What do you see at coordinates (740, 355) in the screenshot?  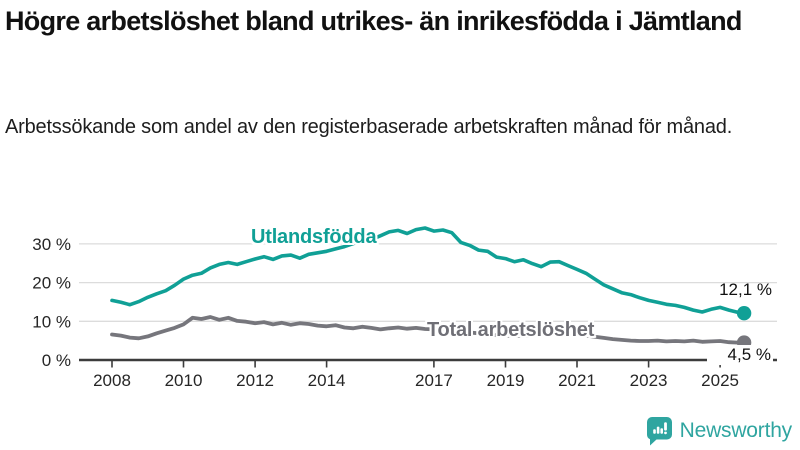 I see `end-value-total-arbetsloshet: 4,5 %` at bounding box center [740, 355].